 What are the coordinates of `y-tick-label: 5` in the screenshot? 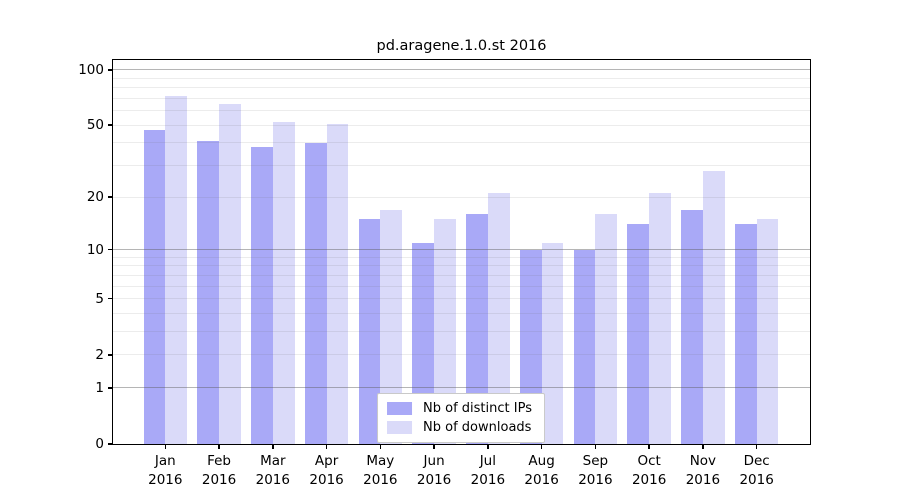 It's located at (99, 298).